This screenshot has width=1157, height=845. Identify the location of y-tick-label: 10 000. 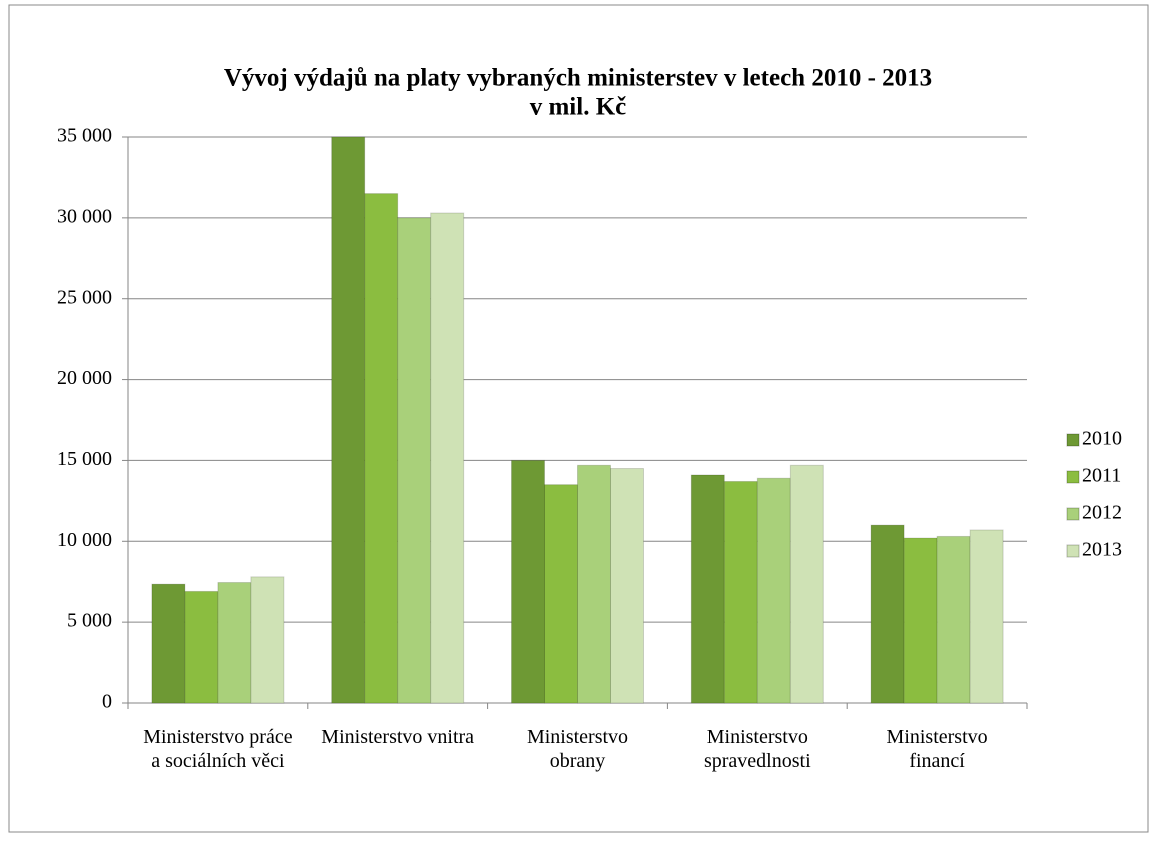
(84, 540).